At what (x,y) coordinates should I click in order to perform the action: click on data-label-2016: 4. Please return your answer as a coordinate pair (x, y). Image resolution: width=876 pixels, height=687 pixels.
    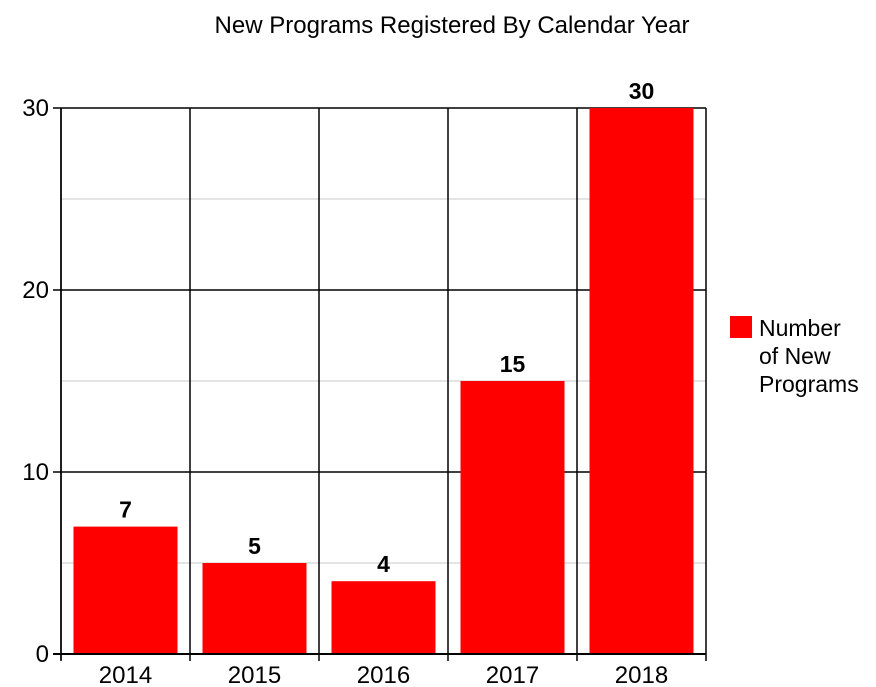
    Looking at the image, I should click on (383, 564).